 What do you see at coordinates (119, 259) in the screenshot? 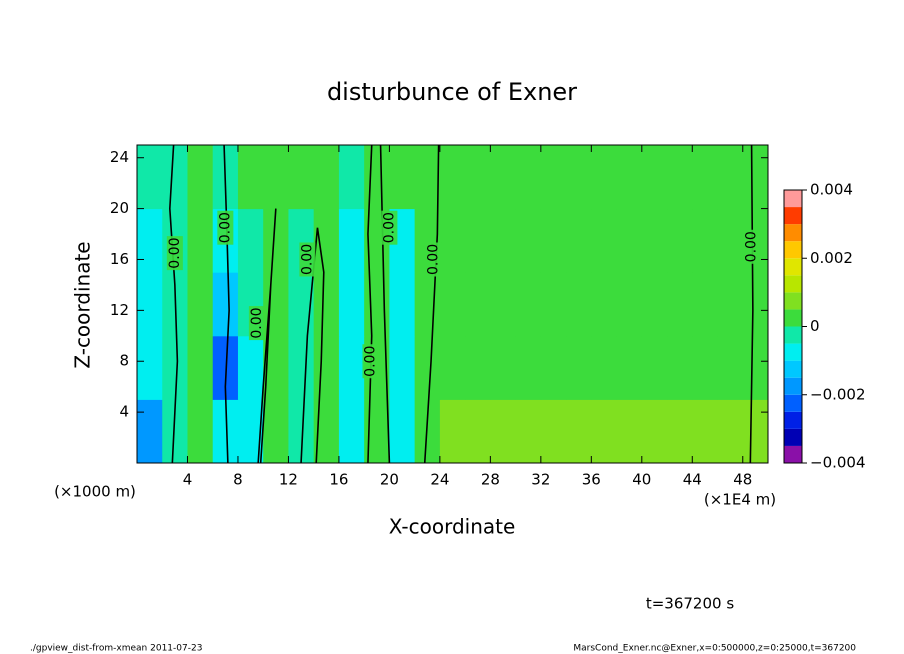
I see `y-tick-label: 16` at bounding box center [119, 259].